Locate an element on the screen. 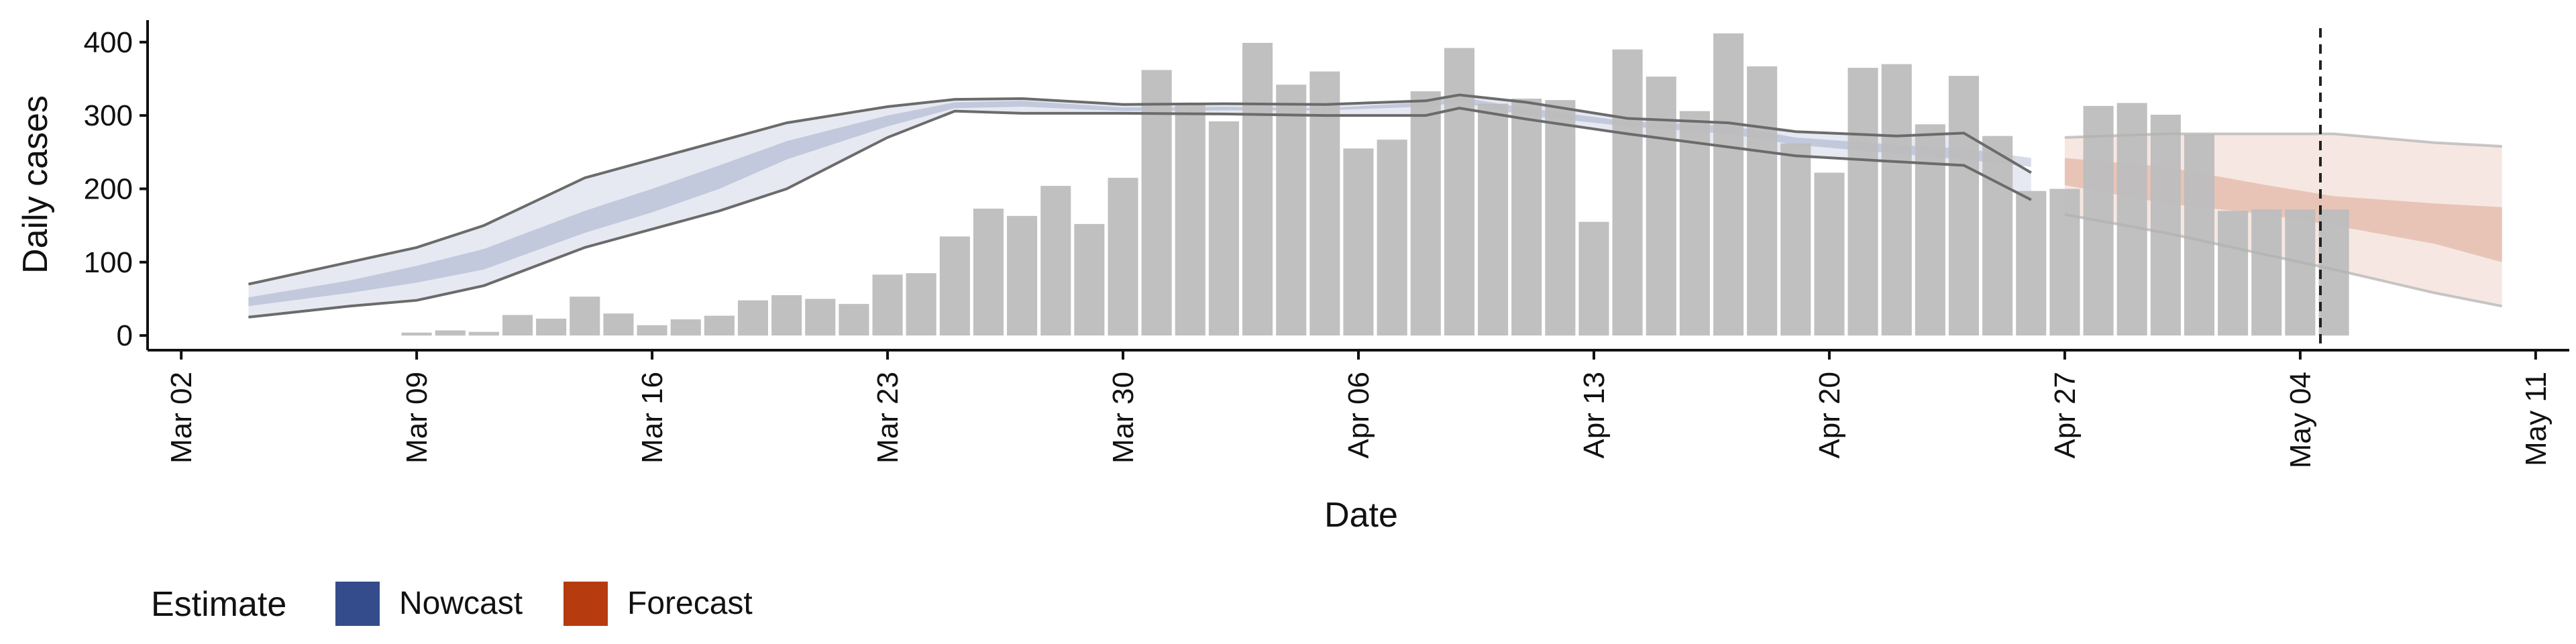 Image resolution: width=2576 pixels, height=644 pixels. x-tick-label: May 11 is located at coordinates (2536, 419).